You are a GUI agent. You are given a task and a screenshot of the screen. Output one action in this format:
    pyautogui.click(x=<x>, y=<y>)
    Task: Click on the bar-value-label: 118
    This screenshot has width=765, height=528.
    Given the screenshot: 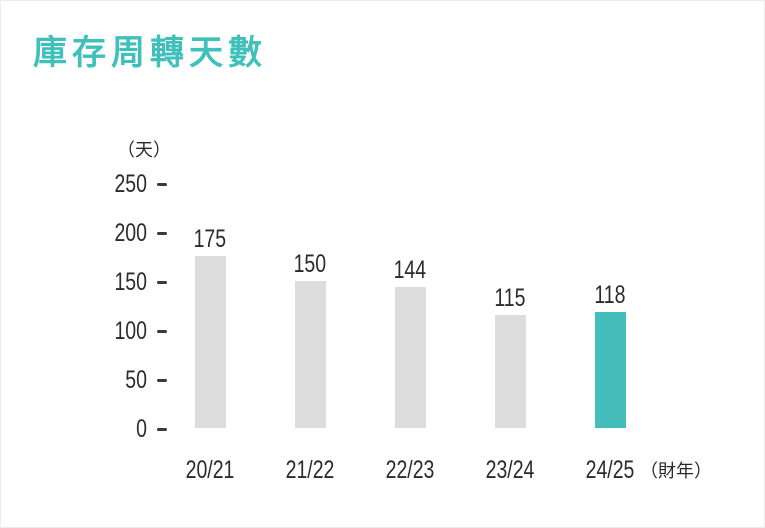 What is the action you would take?
    pyautogui.click(x=610, y=295)
    